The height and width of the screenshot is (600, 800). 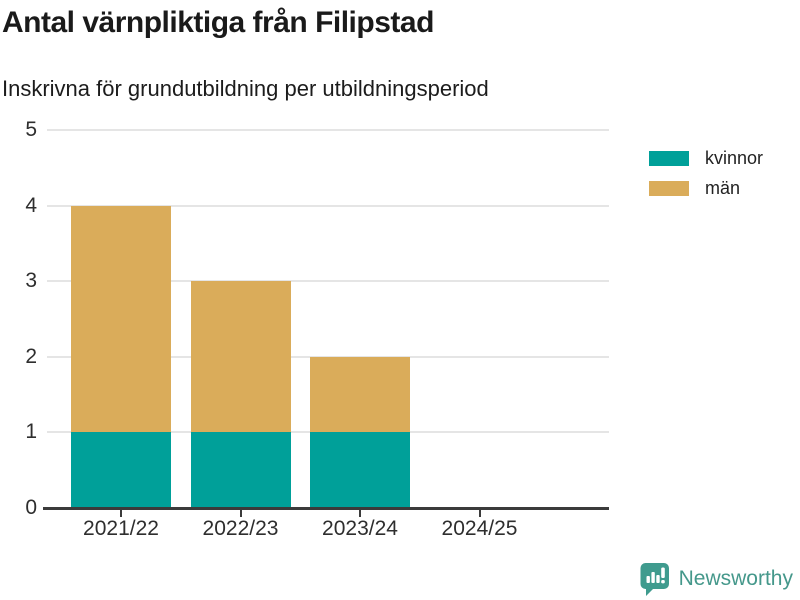 I want to click on bar-2022-23-män, so click(x=240, y=357).